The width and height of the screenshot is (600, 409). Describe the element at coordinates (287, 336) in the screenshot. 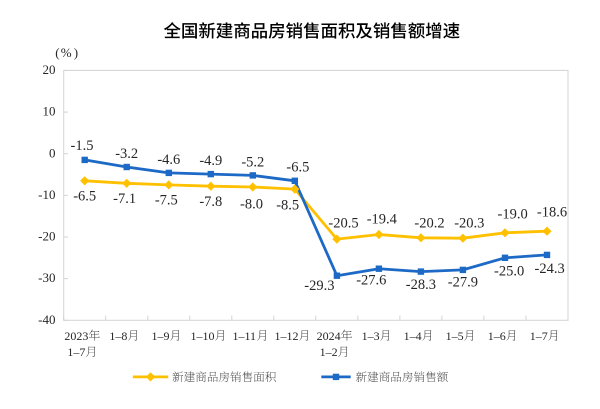

I see `svg-text: 1–12` at that location.